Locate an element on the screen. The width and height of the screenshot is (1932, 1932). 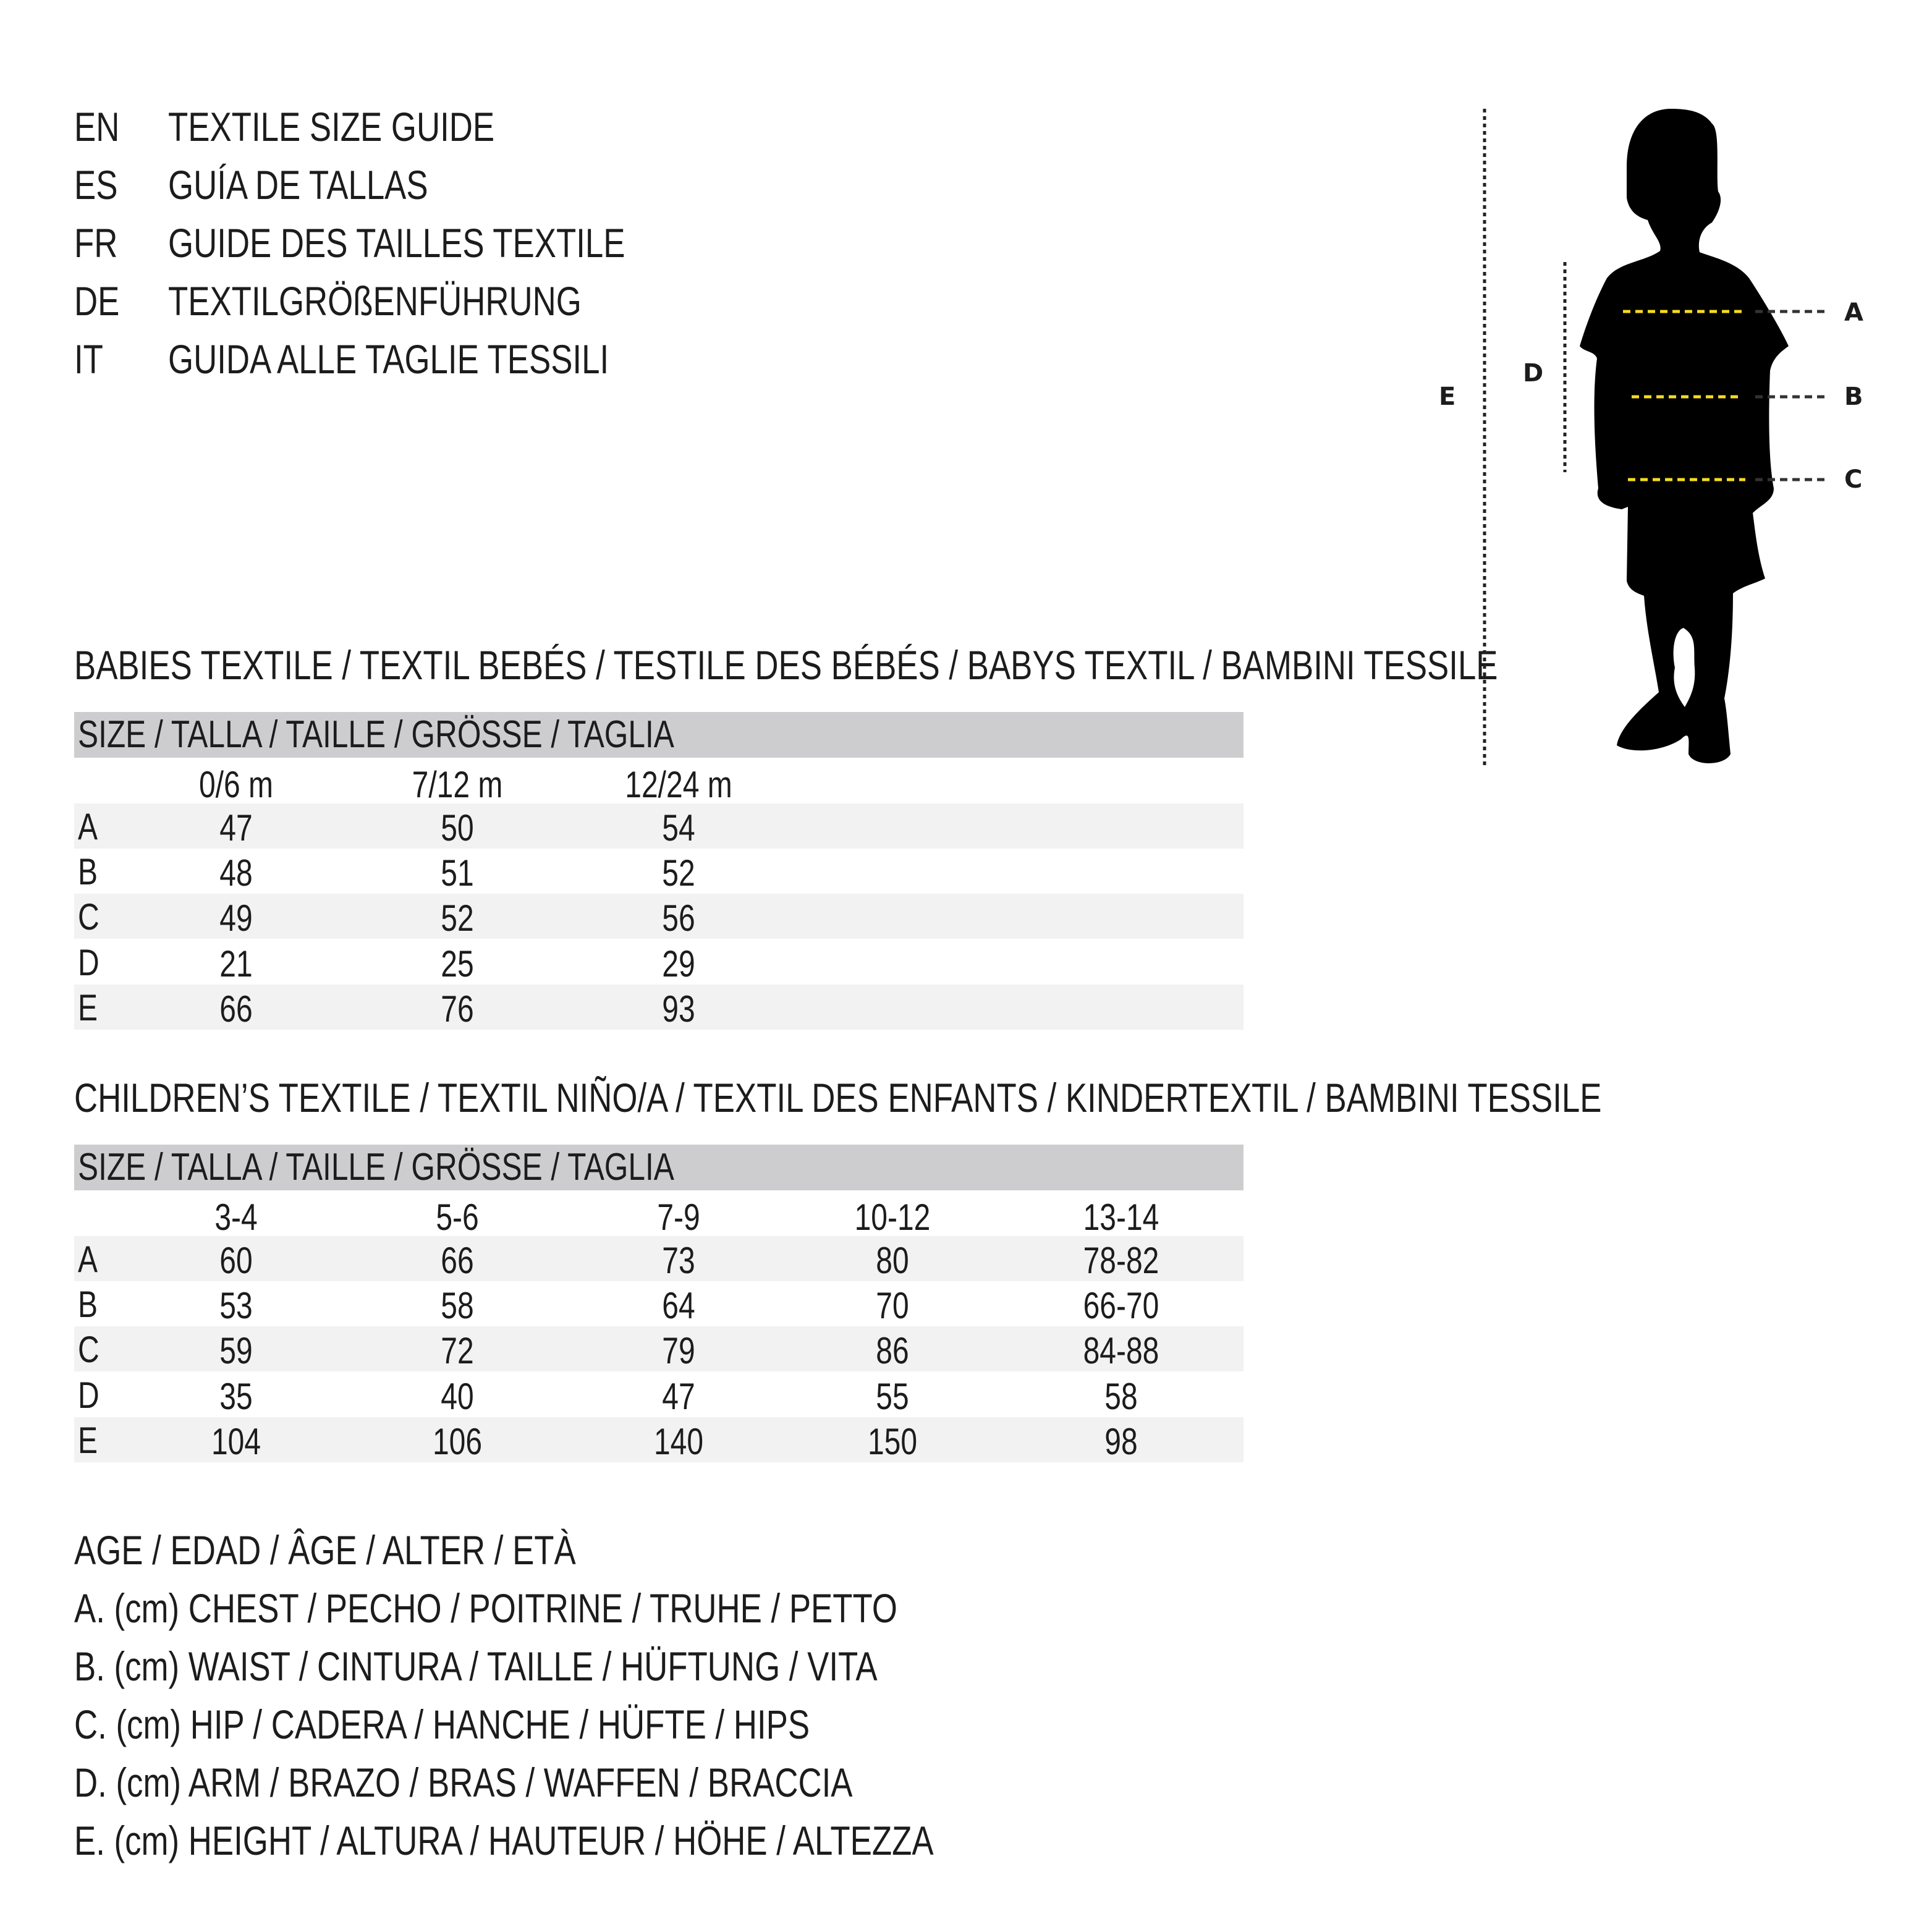
label-d: D is located at coordinates (1533, 373).